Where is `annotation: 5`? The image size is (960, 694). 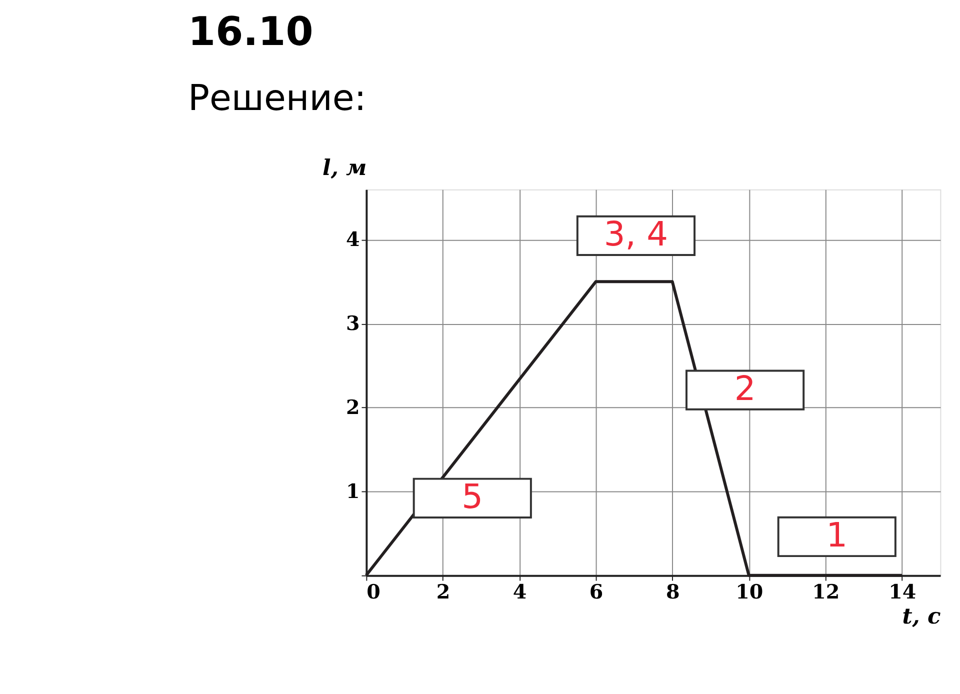
annotation: 5 is located at coordinates (473, 496).